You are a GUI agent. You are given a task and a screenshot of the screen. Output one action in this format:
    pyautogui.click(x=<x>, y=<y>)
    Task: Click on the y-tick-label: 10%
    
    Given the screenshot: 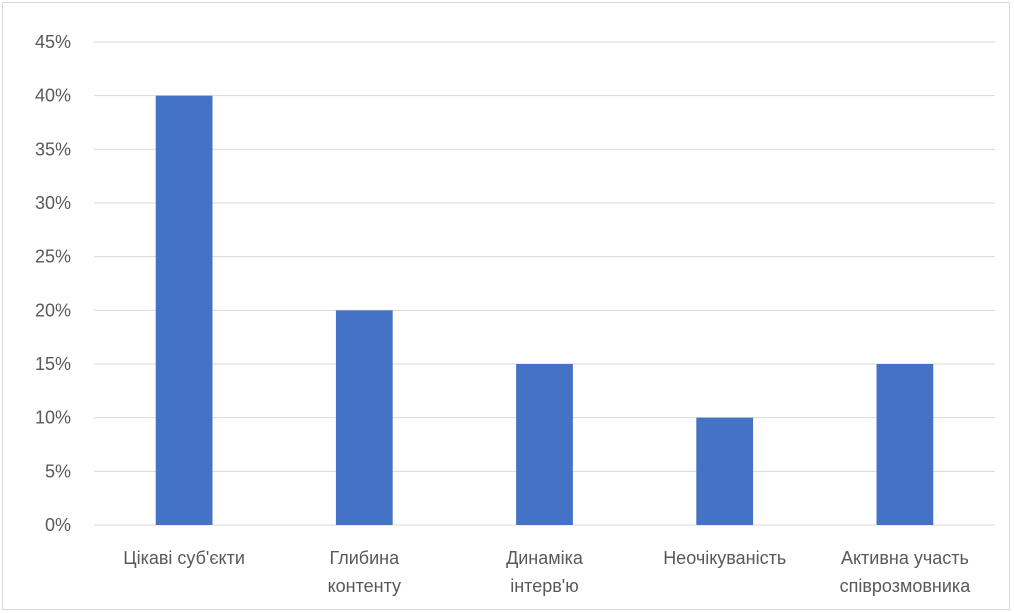 What is the action you would take?
    pyautogui.click(x=53, y=418)
    